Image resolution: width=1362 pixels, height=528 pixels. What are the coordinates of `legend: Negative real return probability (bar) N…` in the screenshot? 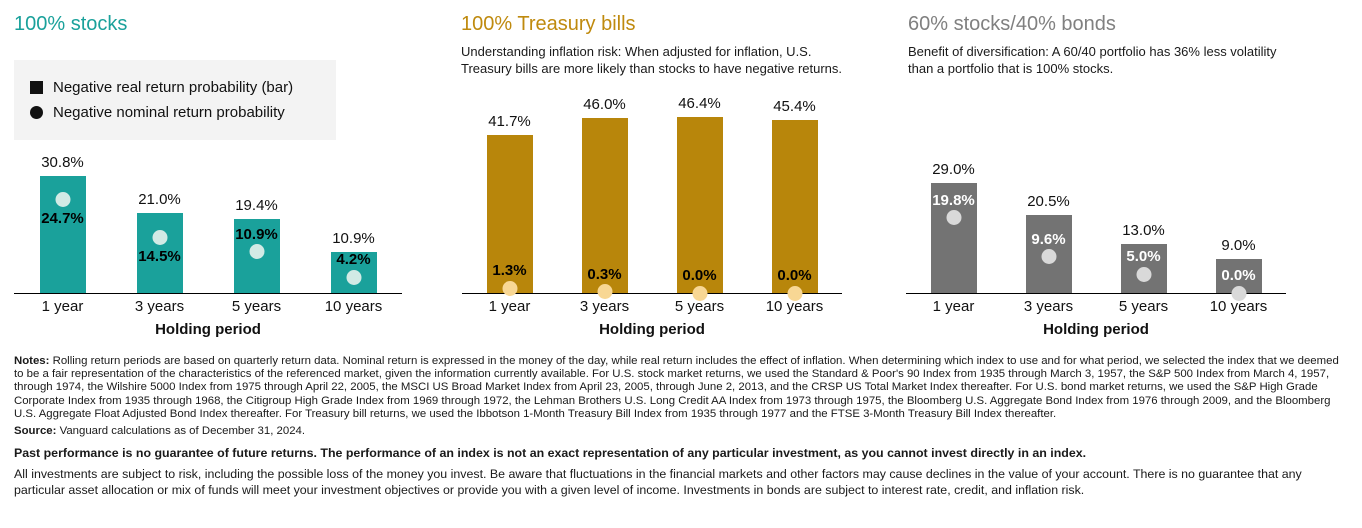 It's located at (175, 100).